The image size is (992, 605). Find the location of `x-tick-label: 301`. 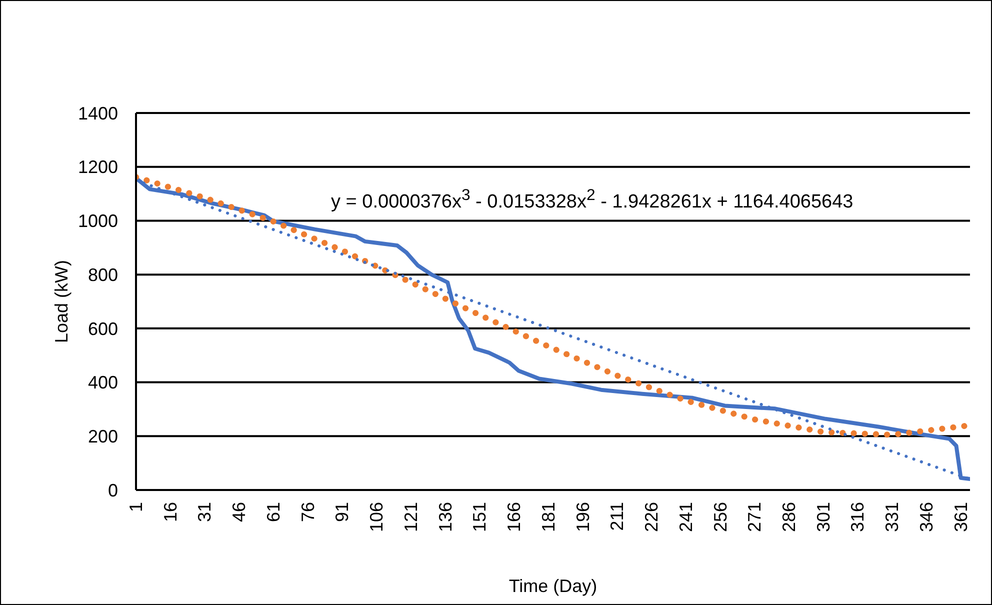

x-tick-label: 301 is located at coordinates (823, 517).